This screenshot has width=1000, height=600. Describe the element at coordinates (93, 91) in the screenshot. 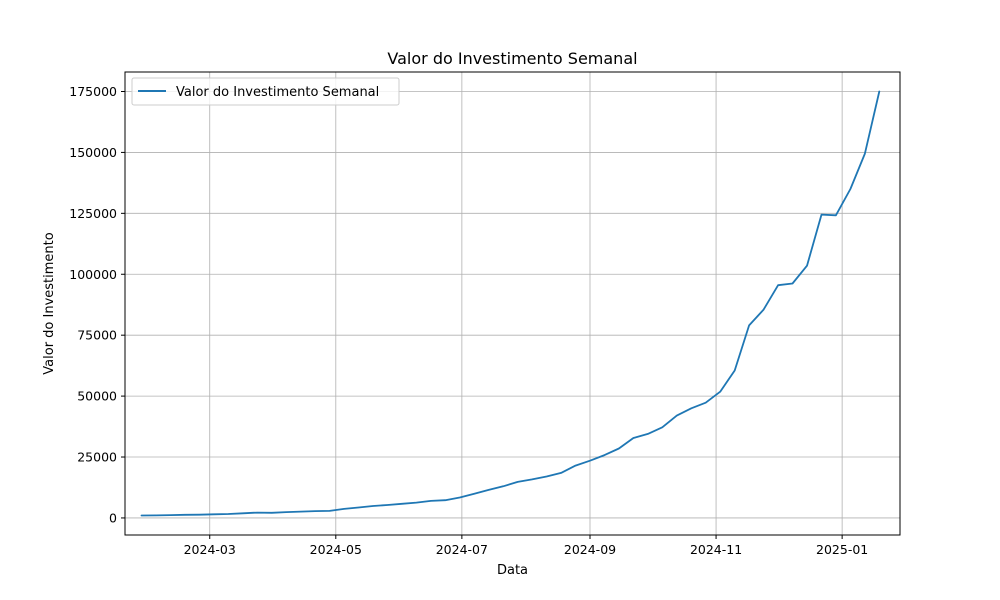

I see `y-tick-label: 175000` at that location.